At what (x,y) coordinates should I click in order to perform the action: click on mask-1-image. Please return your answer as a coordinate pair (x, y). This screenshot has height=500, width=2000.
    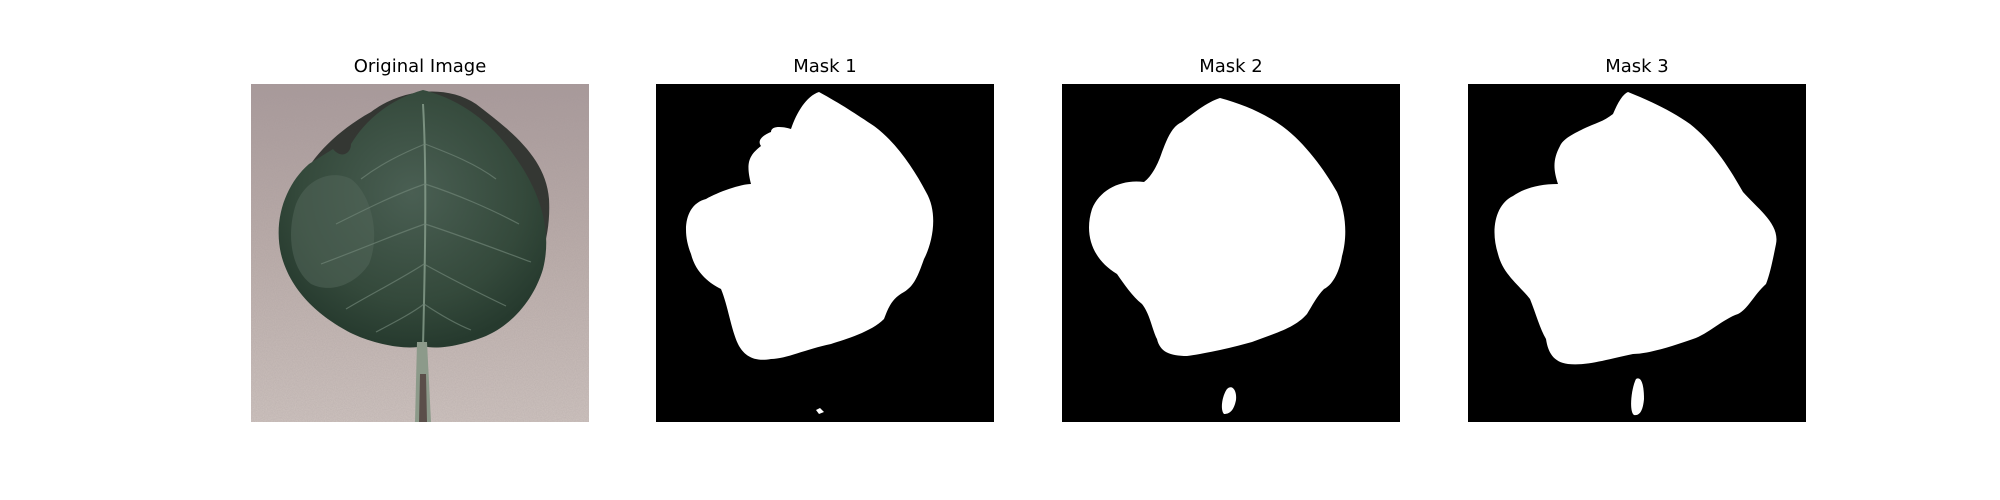
    Looking at the image, I should click on (825, 253).